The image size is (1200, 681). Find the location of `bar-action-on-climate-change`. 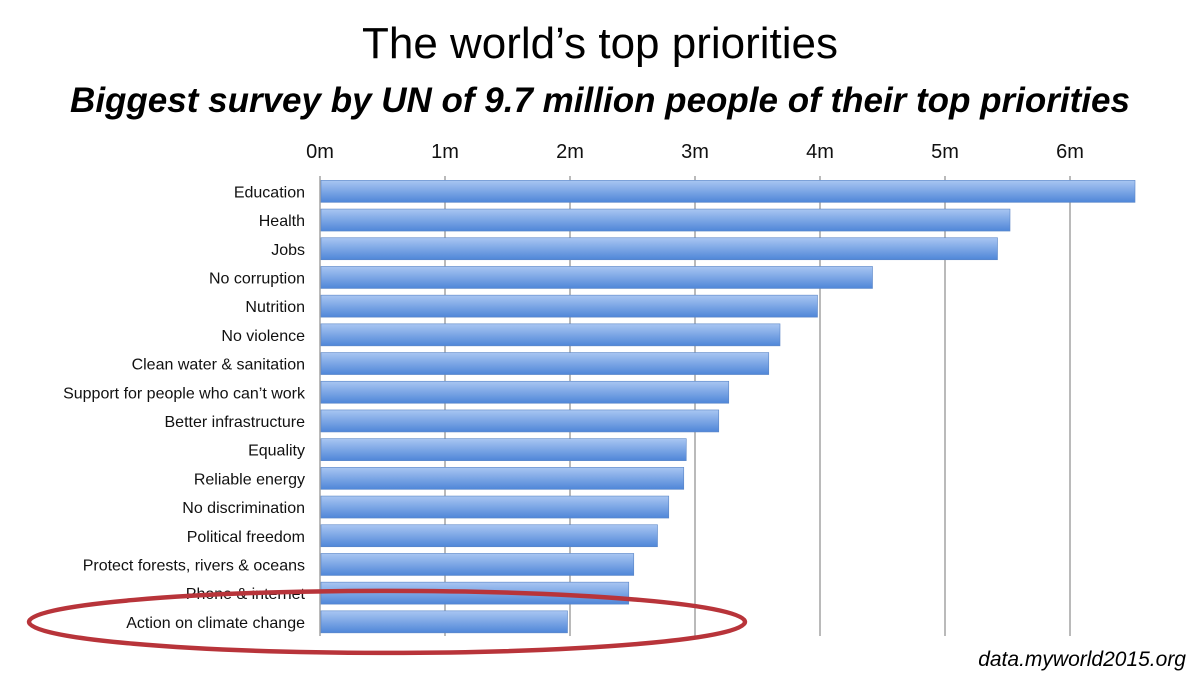

bar-action-on-climate-change is located at coordinates (444, 622).